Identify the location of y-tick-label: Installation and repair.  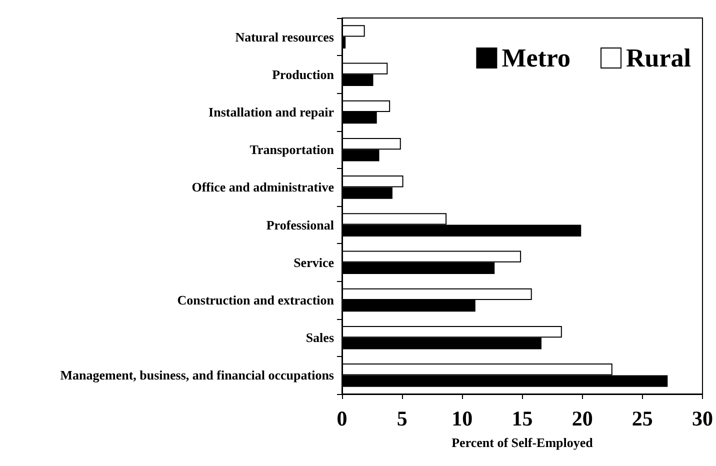
(271, 112).